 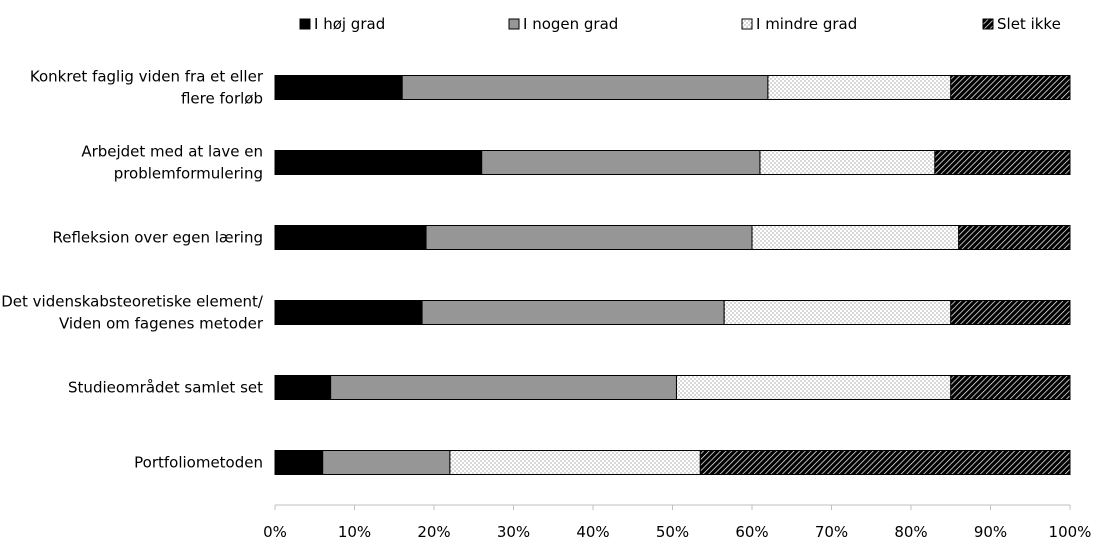 What do you see at coordinates (161, 324) in the screenshot?
I see `category-label: Viden om fagenes metoder` at bounding box center [161, 324].